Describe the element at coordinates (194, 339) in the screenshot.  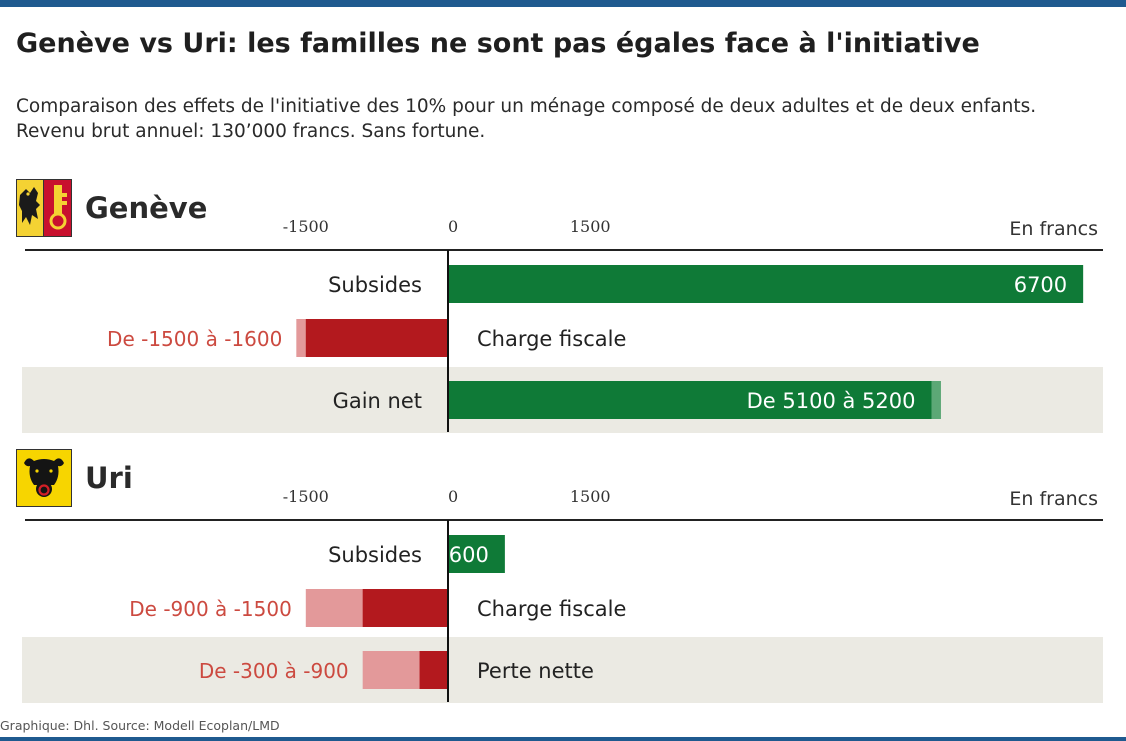
I see `geneve-charge-fiscale-value-label: De -1500 à -1600` at that location.